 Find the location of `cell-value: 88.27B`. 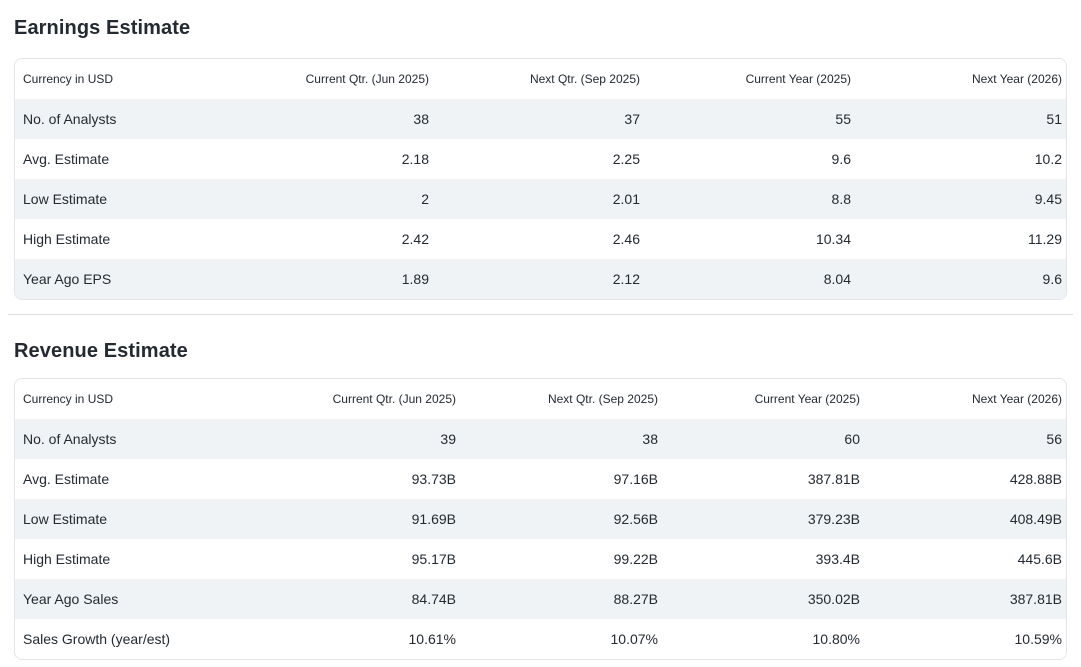

cell-value: 88.27B is located at coordinates (635, 599).